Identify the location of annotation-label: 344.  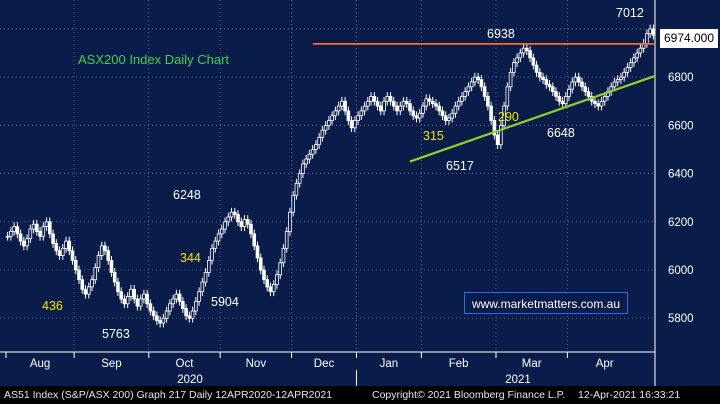
(190, 258).